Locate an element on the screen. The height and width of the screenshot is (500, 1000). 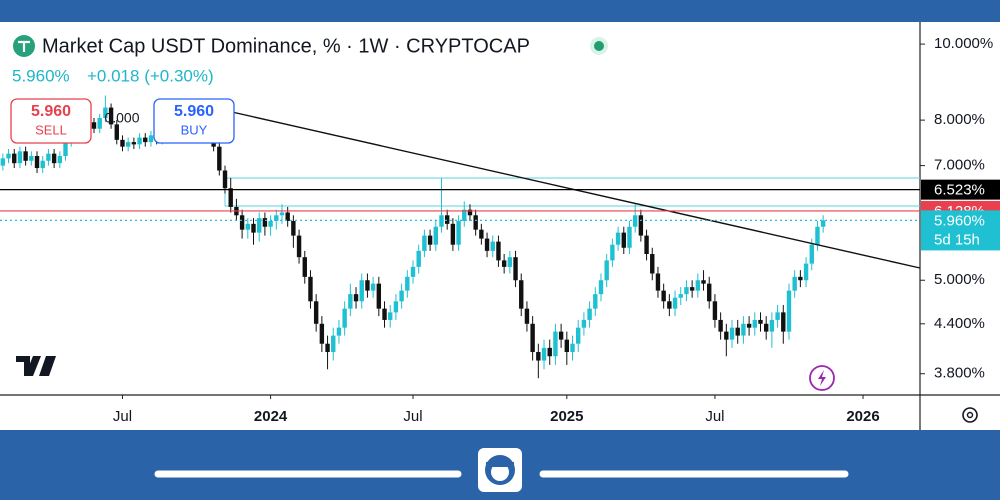
y-tick-label: 10.000% is located at coordinates (963, 43).